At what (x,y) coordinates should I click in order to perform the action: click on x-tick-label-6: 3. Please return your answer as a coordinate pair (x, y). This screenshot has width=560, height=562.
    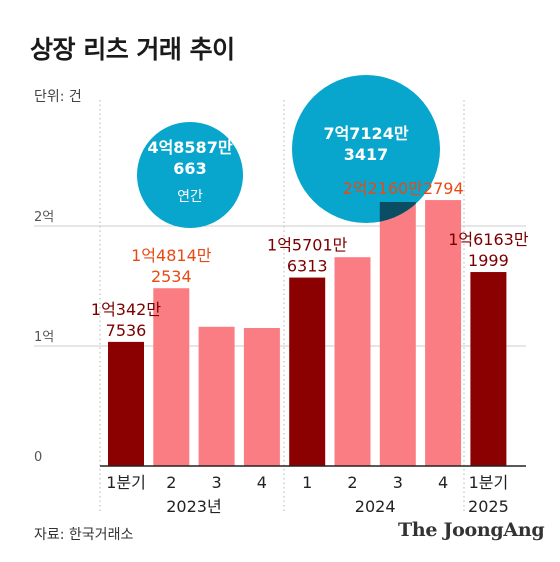
    Looking at the image, I should click on (398, 482).